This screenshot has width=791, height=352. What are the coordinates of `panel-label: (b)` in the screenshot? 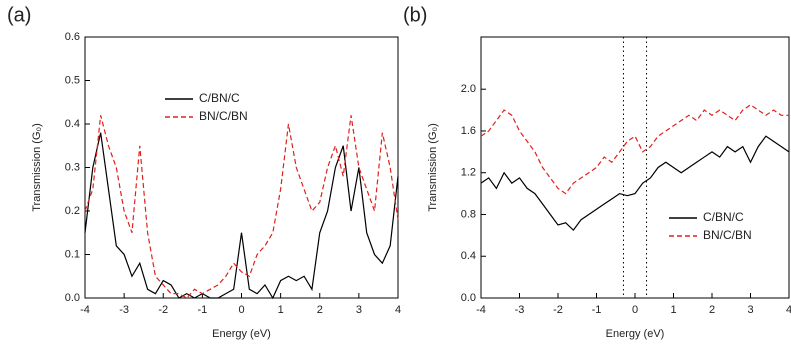 It's located at (415, 15).